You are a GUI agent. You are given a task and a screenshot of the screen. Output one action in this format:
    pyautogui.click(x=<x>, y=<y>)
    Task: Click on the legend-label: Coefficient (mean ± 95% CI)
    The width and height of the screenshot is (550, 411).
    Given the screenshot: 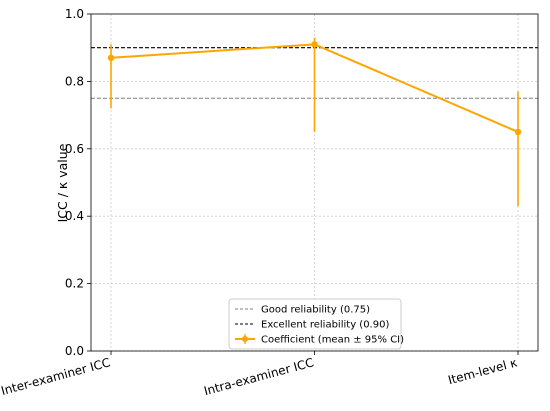 What is the action you would take?
    pyautogui.click(x=332, y=340)
    